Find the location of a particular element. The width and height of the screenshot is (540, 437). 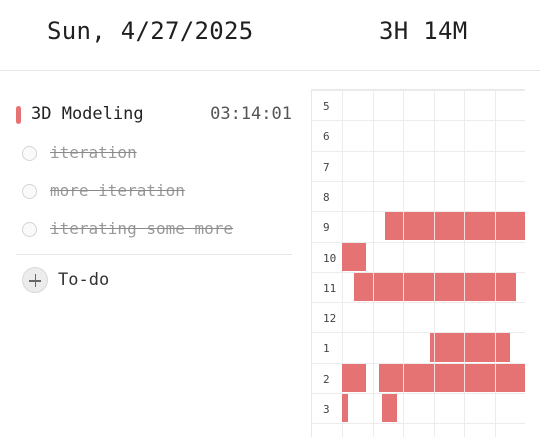

subtask-item: iterating some more is located at coordinates (157, 230).